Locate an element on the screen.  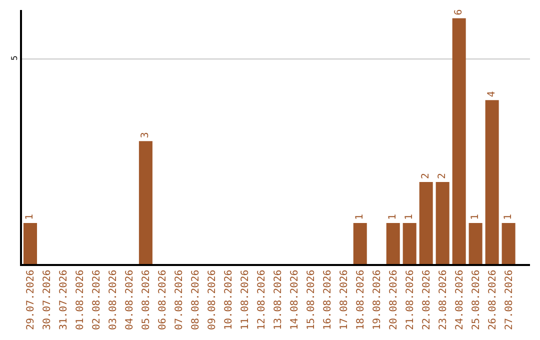
x-tick-label: 15.08.2026 is located at coordinates (311, 300).